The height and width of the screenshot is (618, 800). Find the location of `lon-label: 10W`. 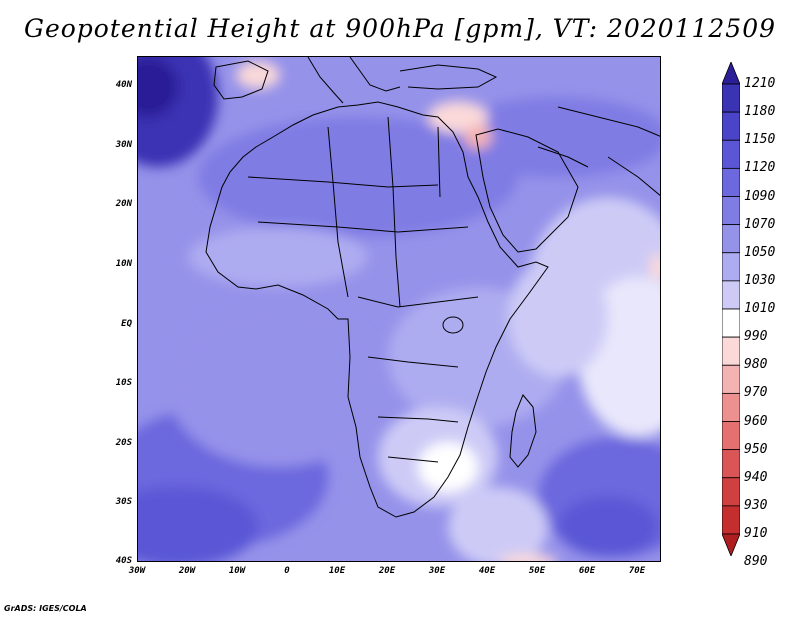

lon-label: 10W is located at coordinates (237, 571).